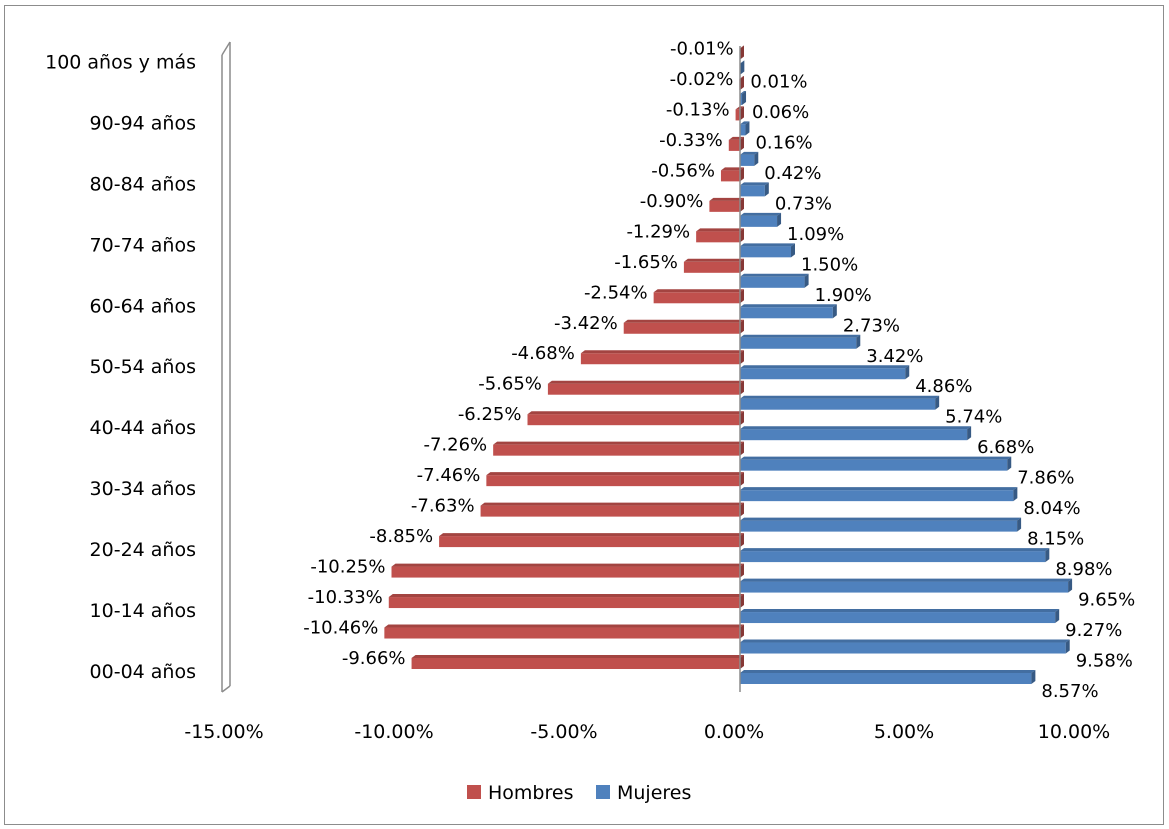  What do you see at coordinates (1051, 508) in the screenshot?
I see `data-label-mujeres: 8.04%` at bounding box center [1051, 508].